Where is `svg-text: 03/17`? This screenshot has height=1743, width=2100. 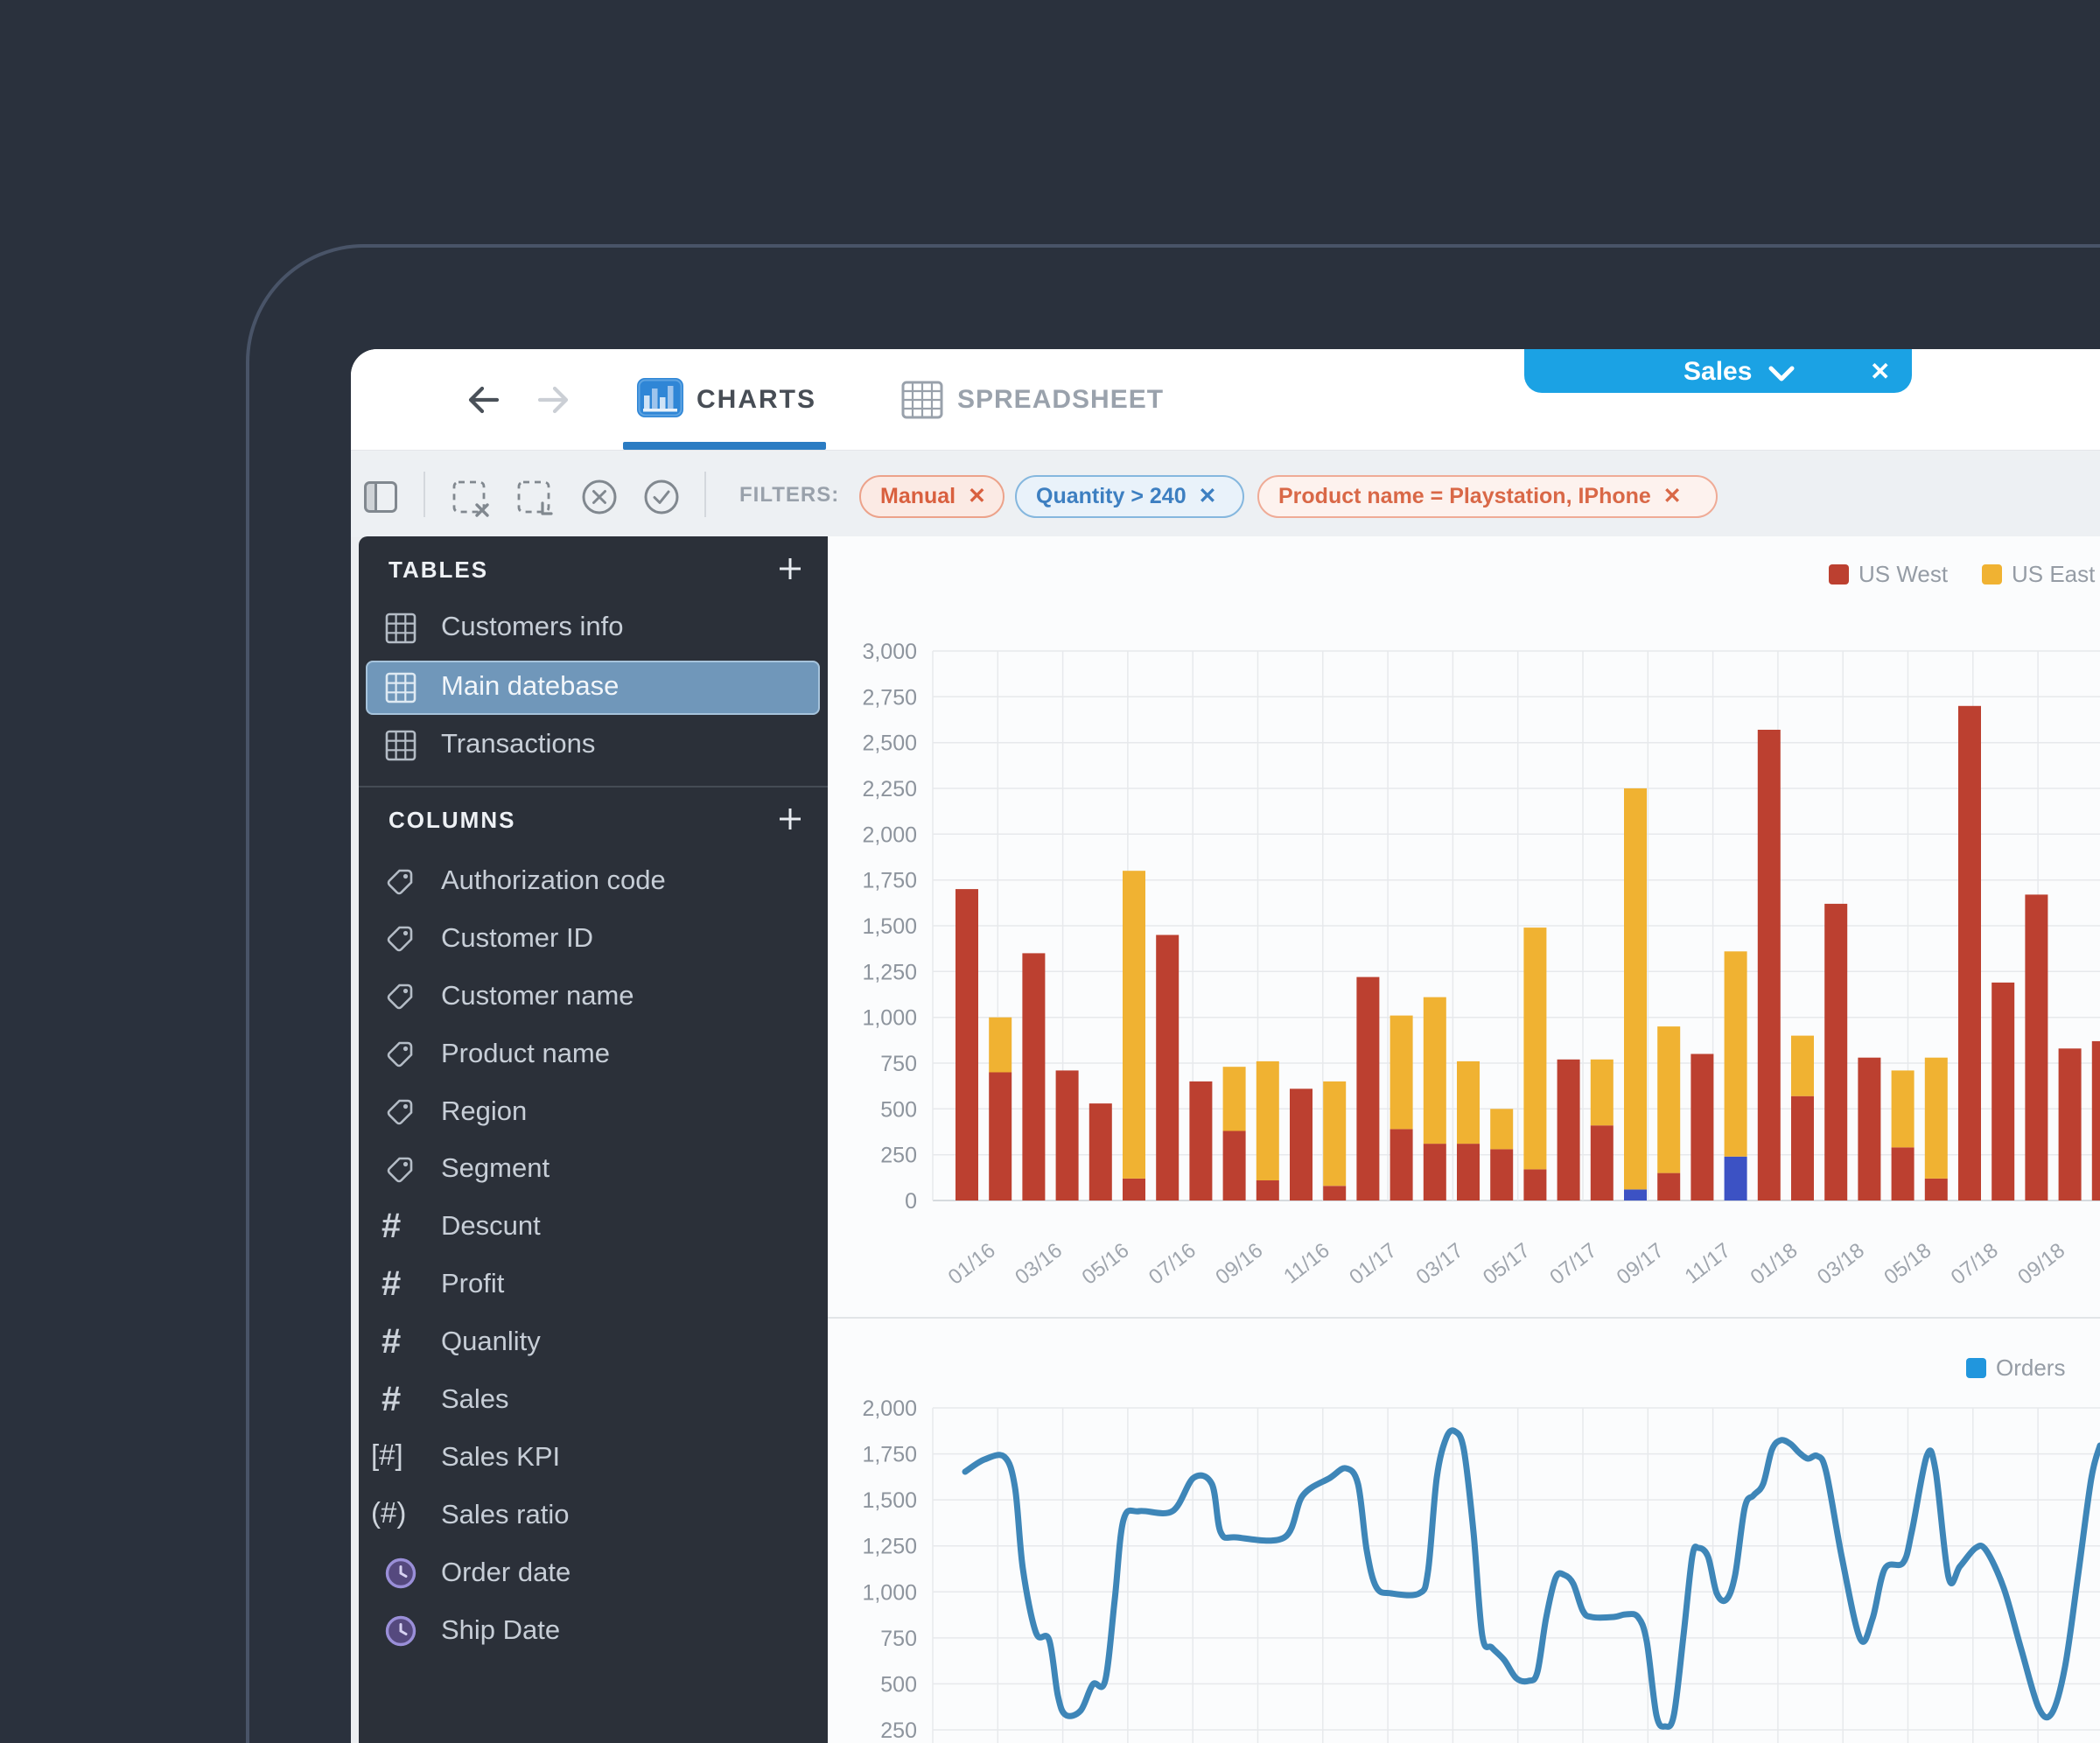
svg-text: 03/17 is located at coordinates (1440, 1263).